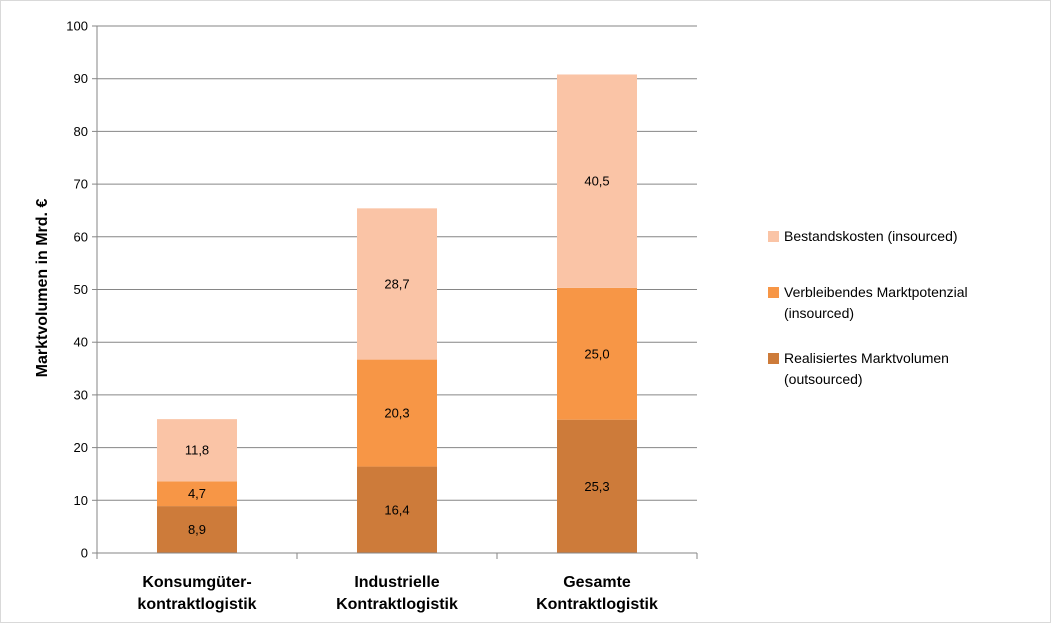 The image size is (1051, 623). What do you see at coordinates (81, 394) in the screenshot?
I see `y-tick-label: 30` at bounding box center [81, 394].